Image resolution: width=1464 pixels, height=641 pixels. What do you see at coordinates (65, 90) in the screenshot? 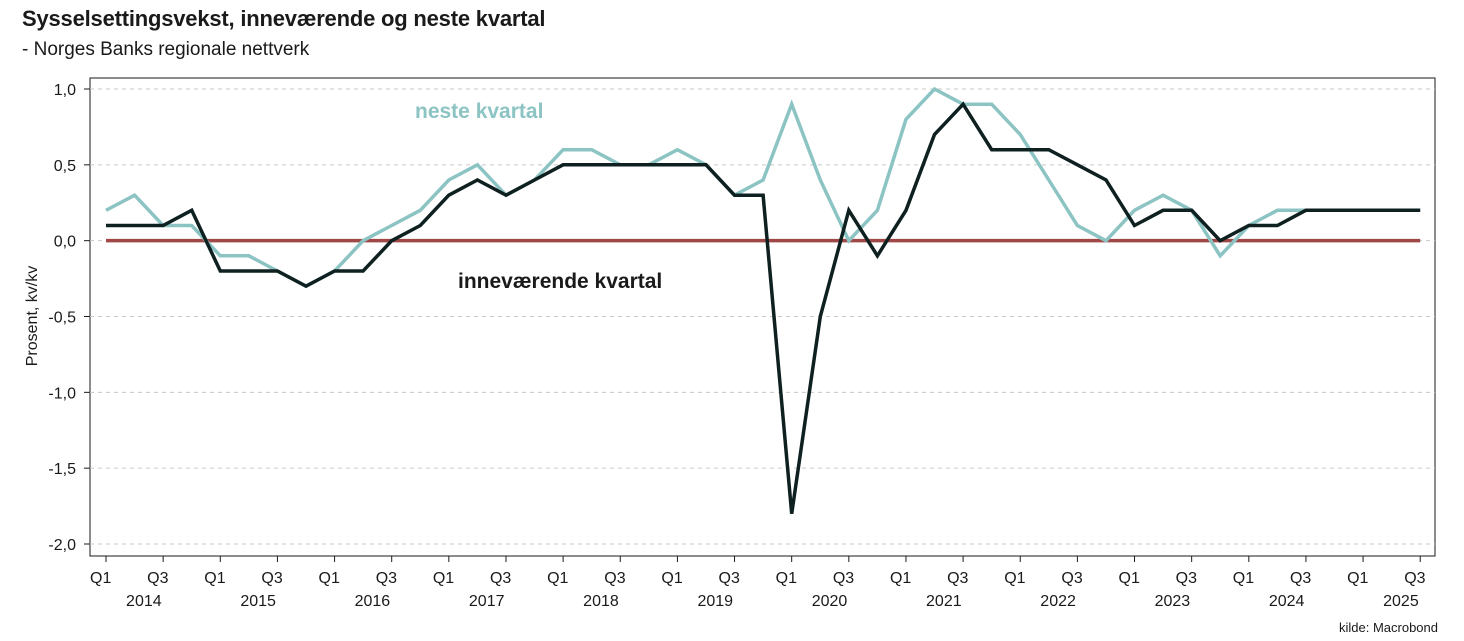
I see `y-tick-label: 1,0` at bounding box center [65, 90].